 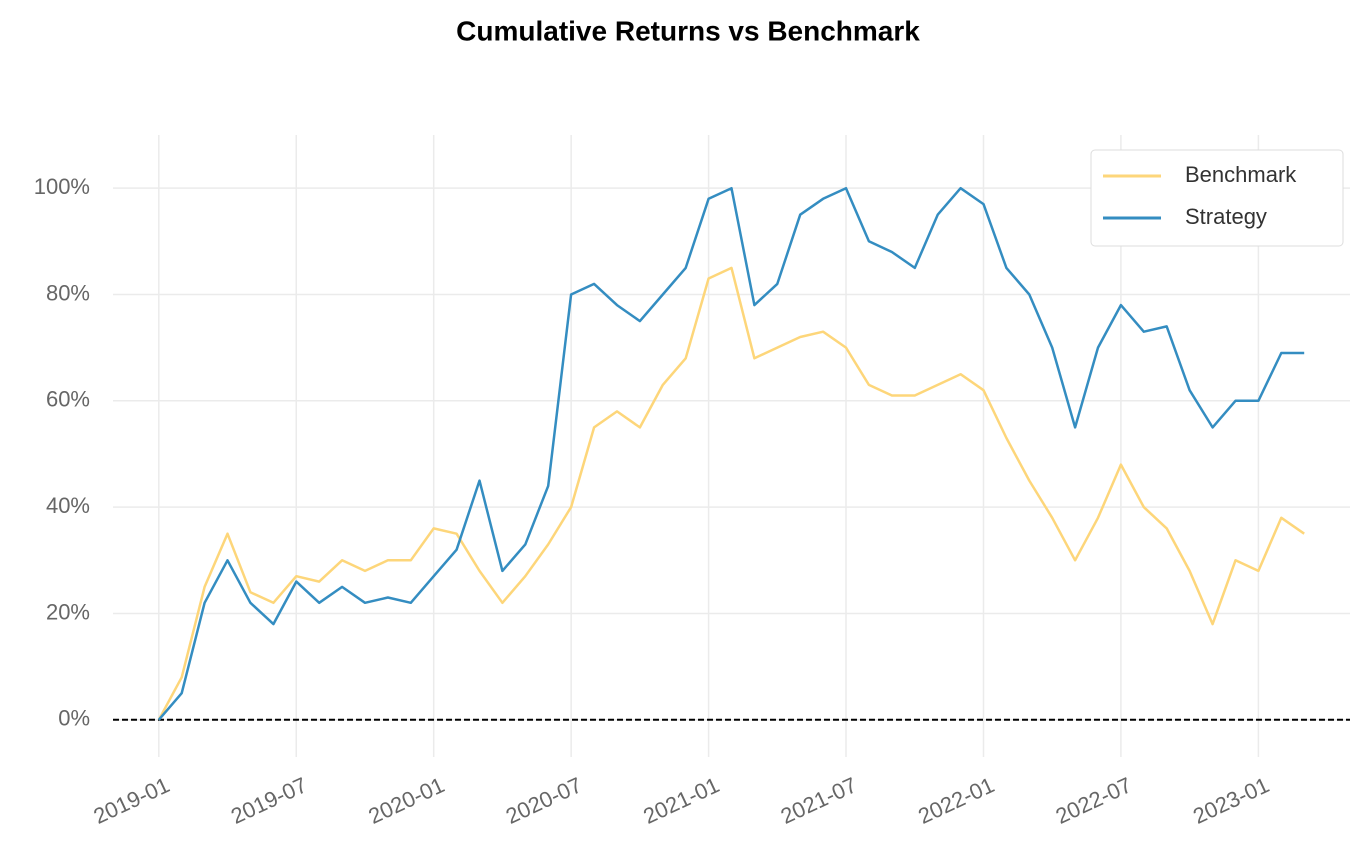 What do you see at coordinates (62, 186) in the screenshot?
I see `y-tick-label: 100%` at bounding box center [62, 186].